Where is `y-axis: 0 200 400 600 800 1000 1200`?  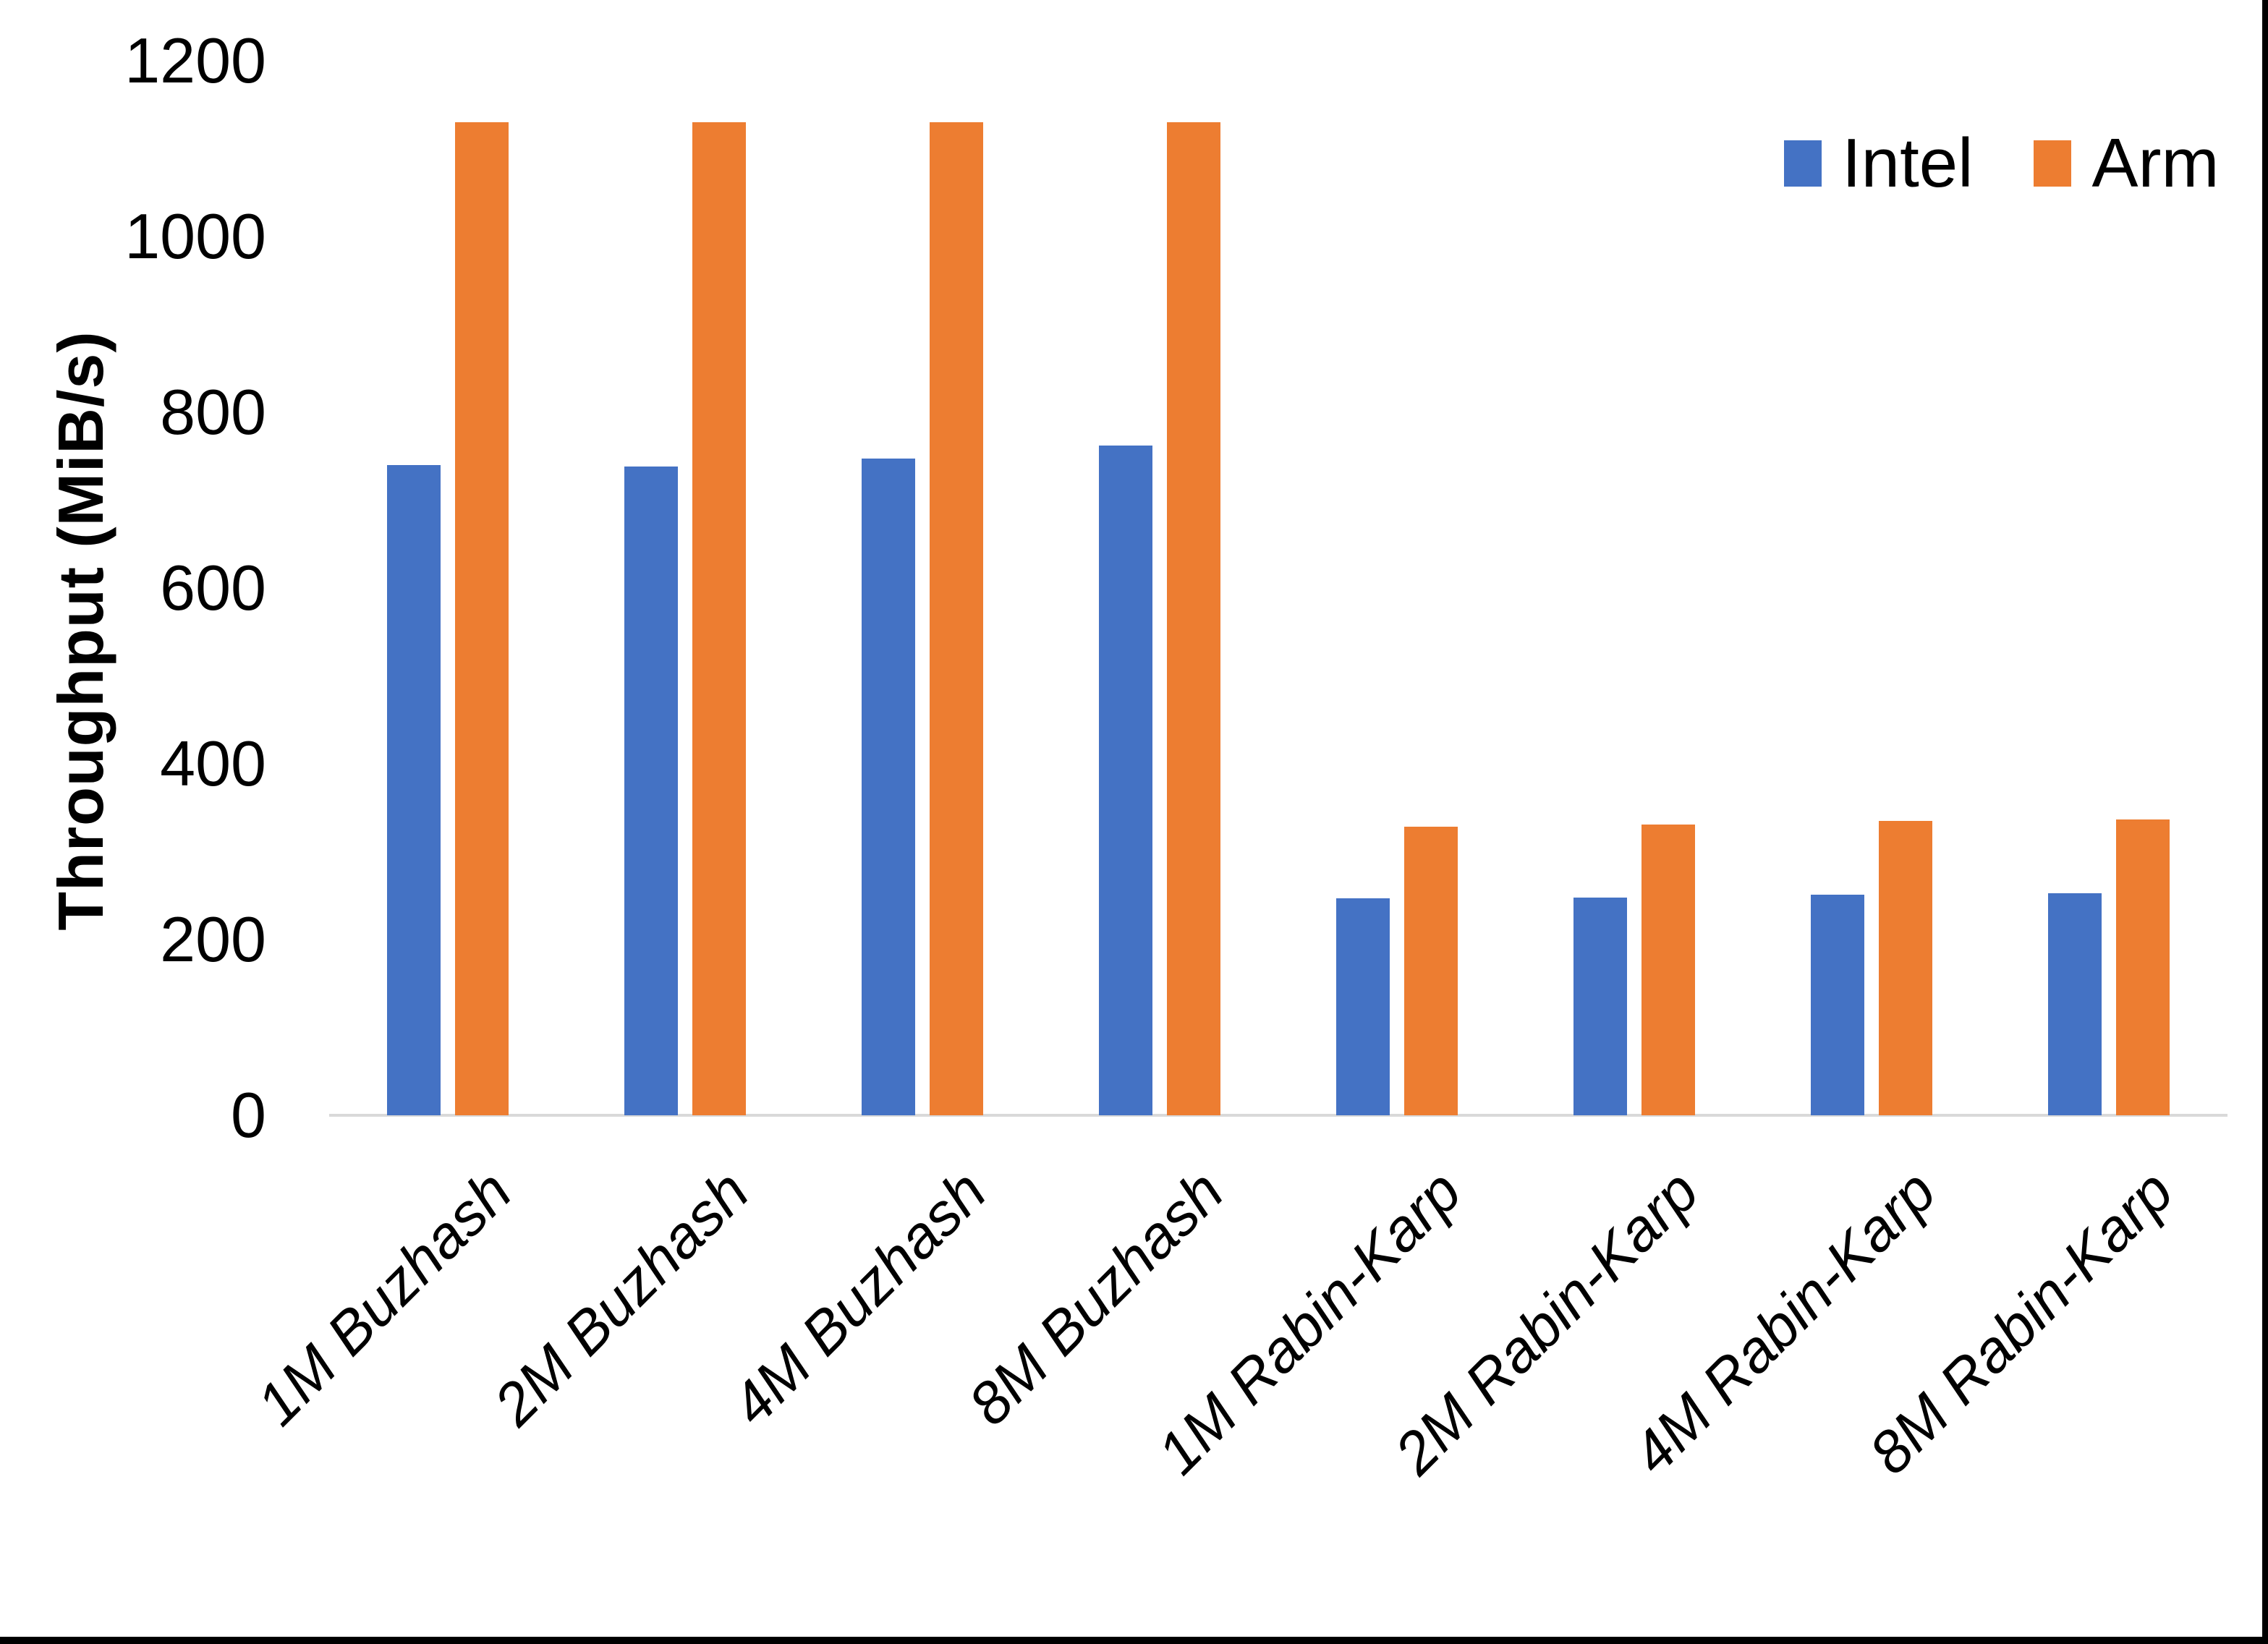
y-axis: 0 200 400 600 800 1000 1200 is located at coordinates (133, 822).